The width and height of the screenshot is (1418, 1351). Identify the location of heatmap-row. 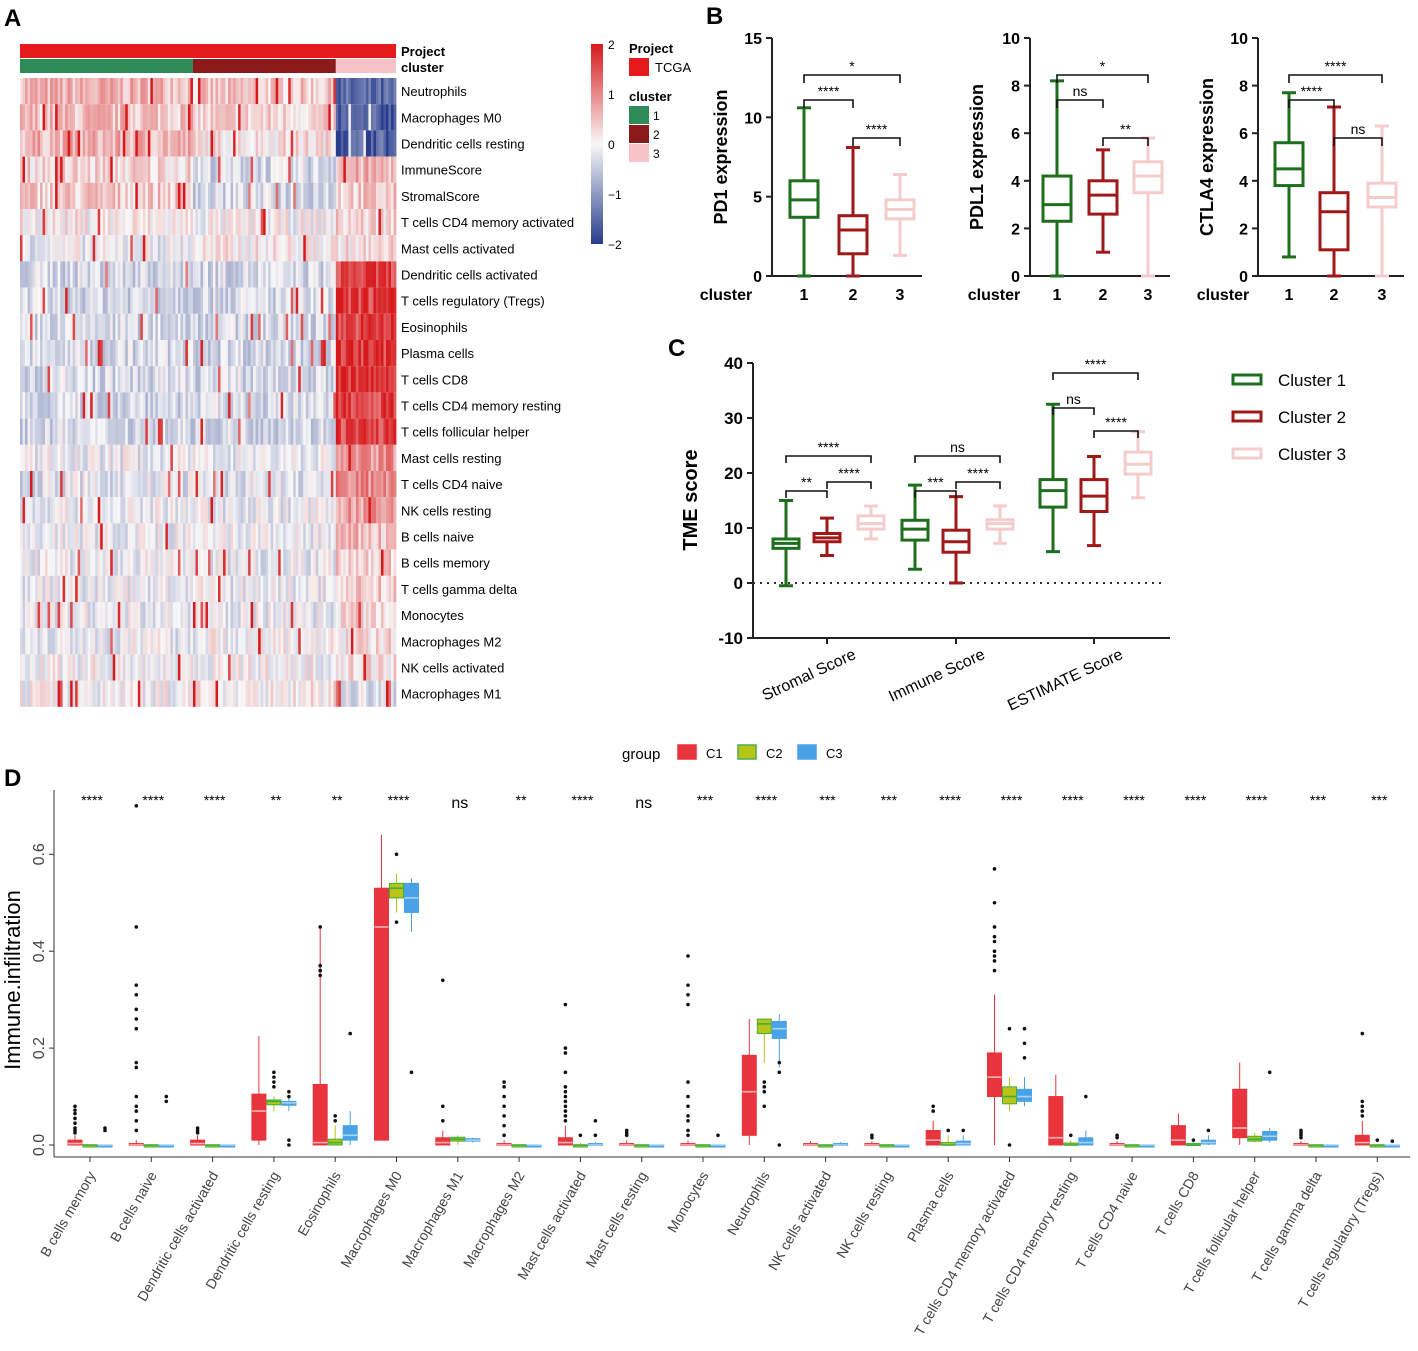
(208, 405).